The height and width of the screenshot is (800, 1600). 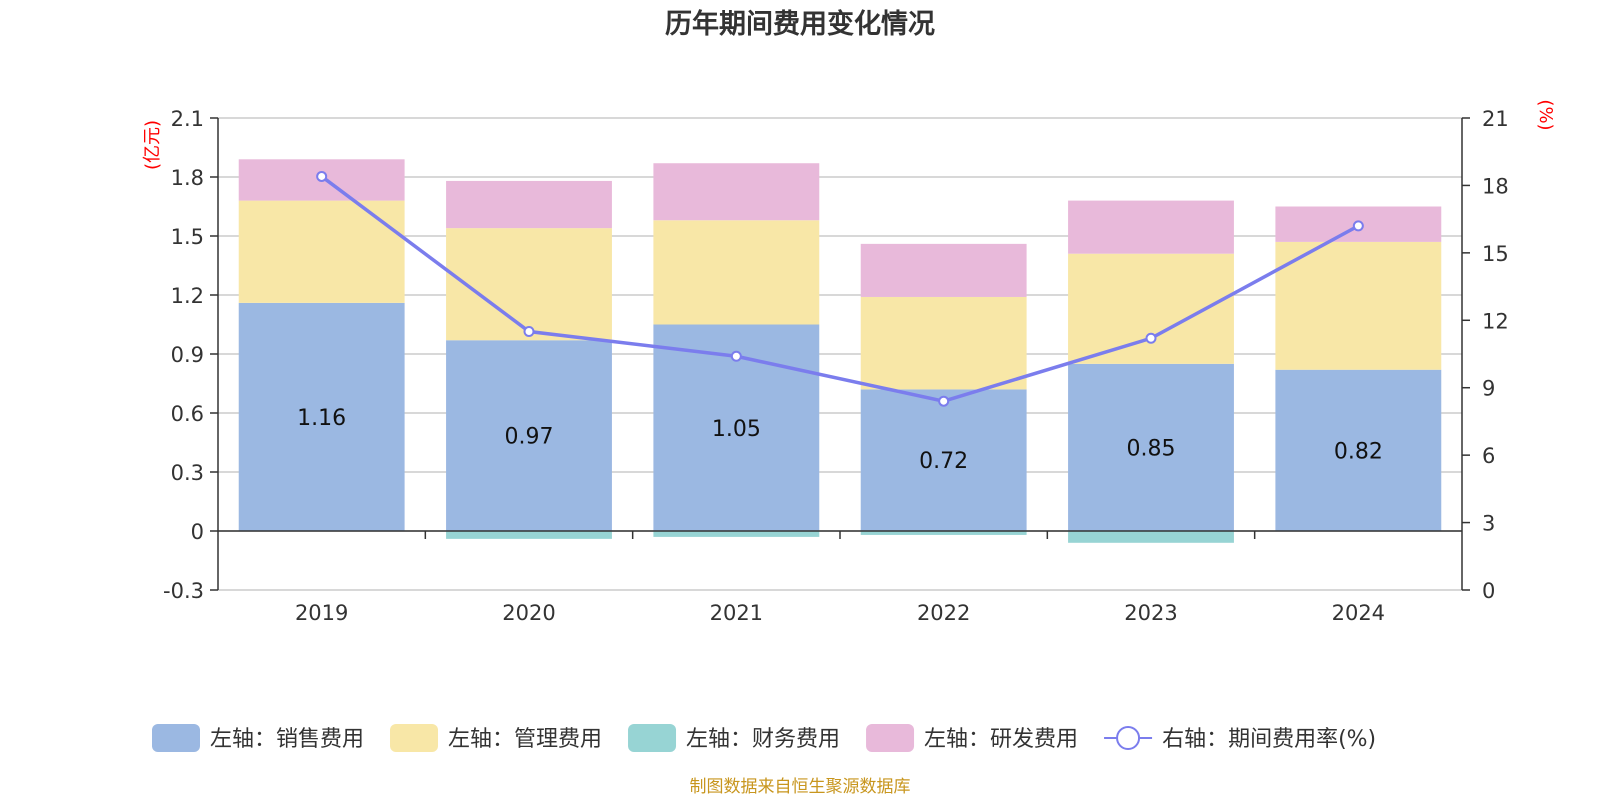 What do you see at coordinates (736, 613) in the screenshot?
I see `category-label: 2021` at bounding box center [736, 613].